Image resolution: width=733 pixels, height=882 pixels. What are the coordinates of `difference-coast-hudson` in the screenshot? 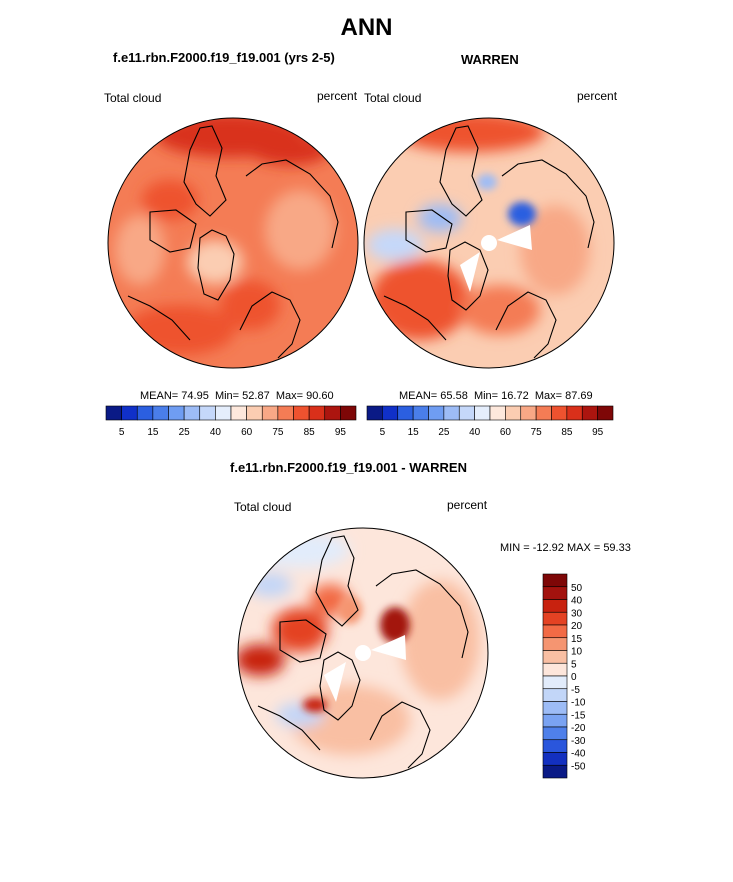 It's located at (289, 728).